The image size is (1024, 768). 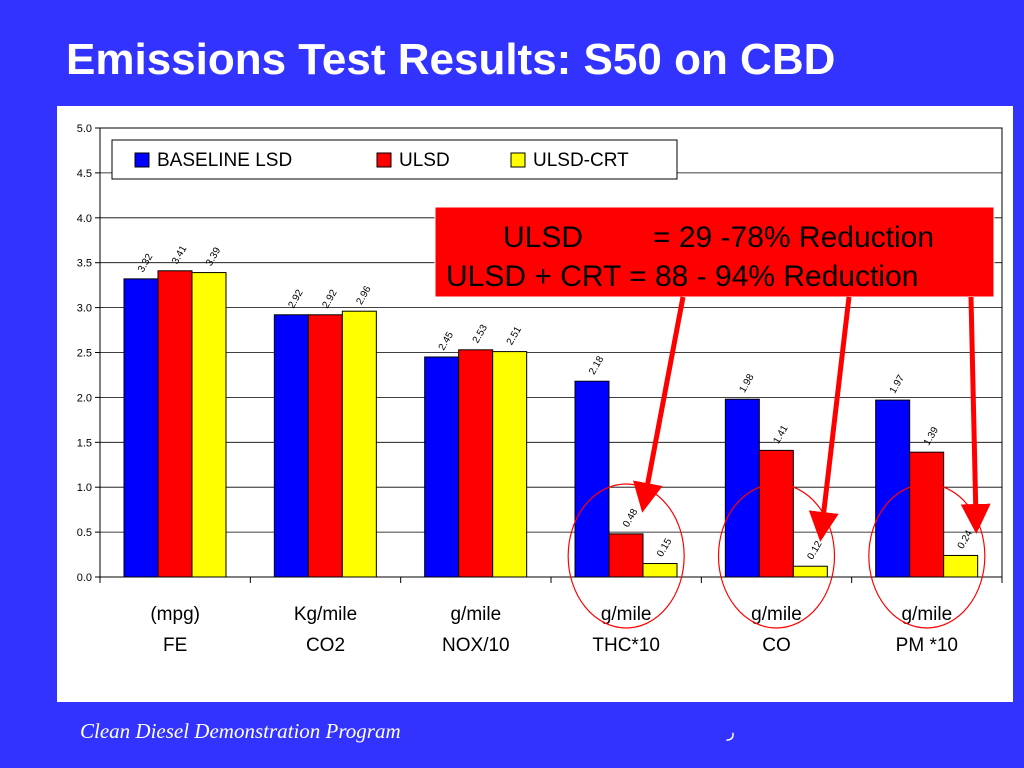 What do you see at coordinates (776, 645) in the screenshot?
I see `x-category-label-line2: CO` at bounding box center [776, 645].